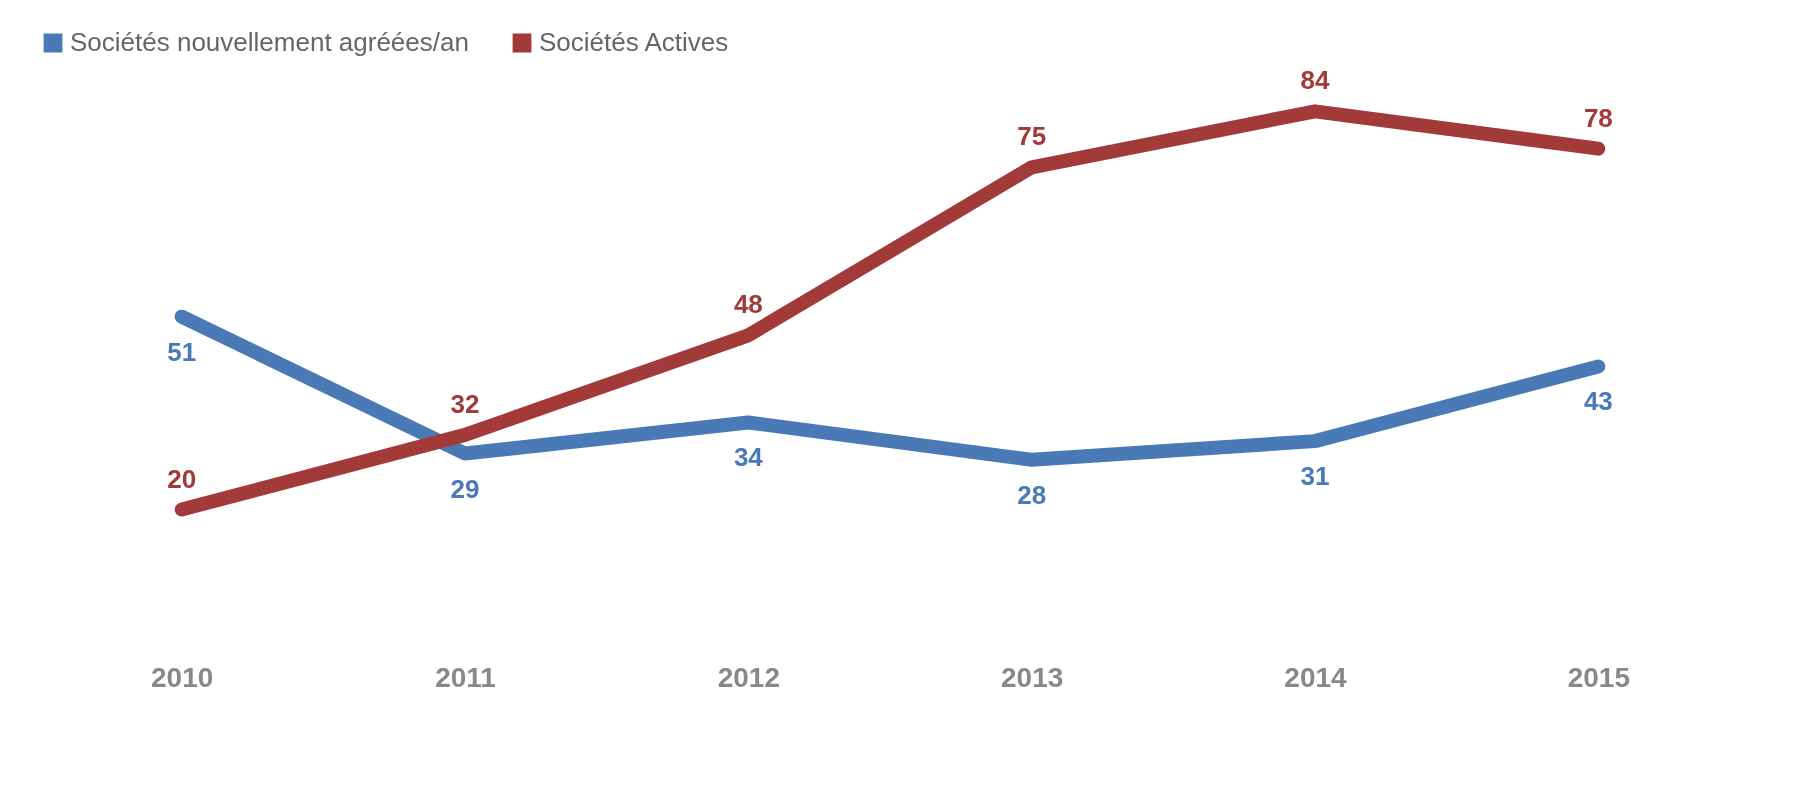 The width and height of the screenshot is (1818, 788). Describe the element at coordinates (182, 677) in the screenshot. I see `x-tick-label: 2010` at that location.